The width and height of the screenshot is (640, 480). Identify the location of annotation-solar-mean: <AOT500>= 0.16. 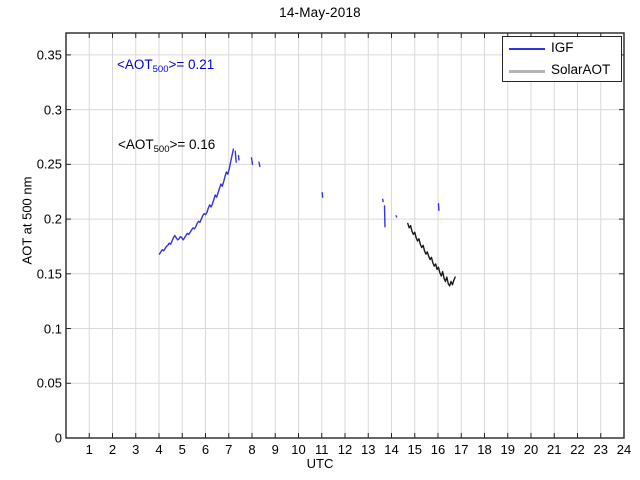
(167, 146).